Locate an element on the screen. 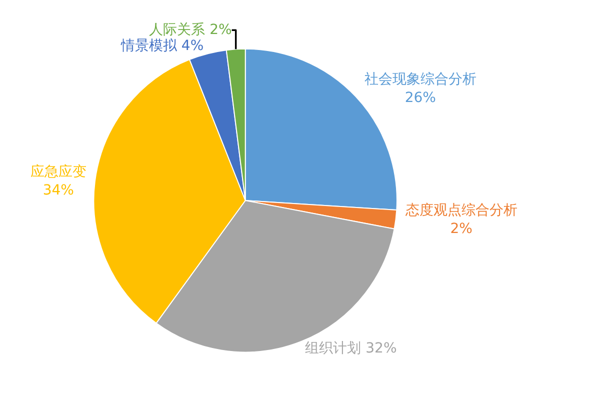 This screenshot has width=600, height=401. slice-label: 人际关系 2% is located at coordinates (190, 30).